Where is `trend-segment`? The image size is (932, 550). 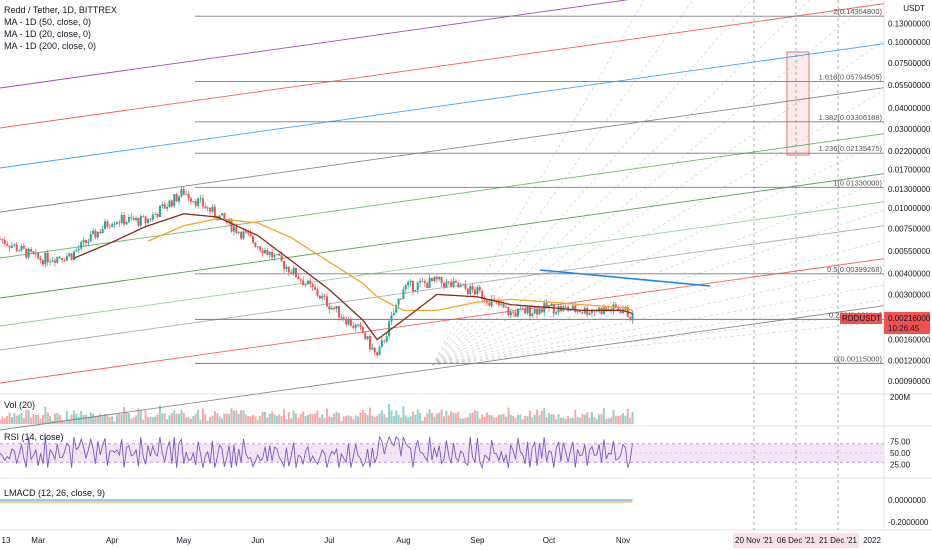
trend-segment is located at coordinates (625, 278).